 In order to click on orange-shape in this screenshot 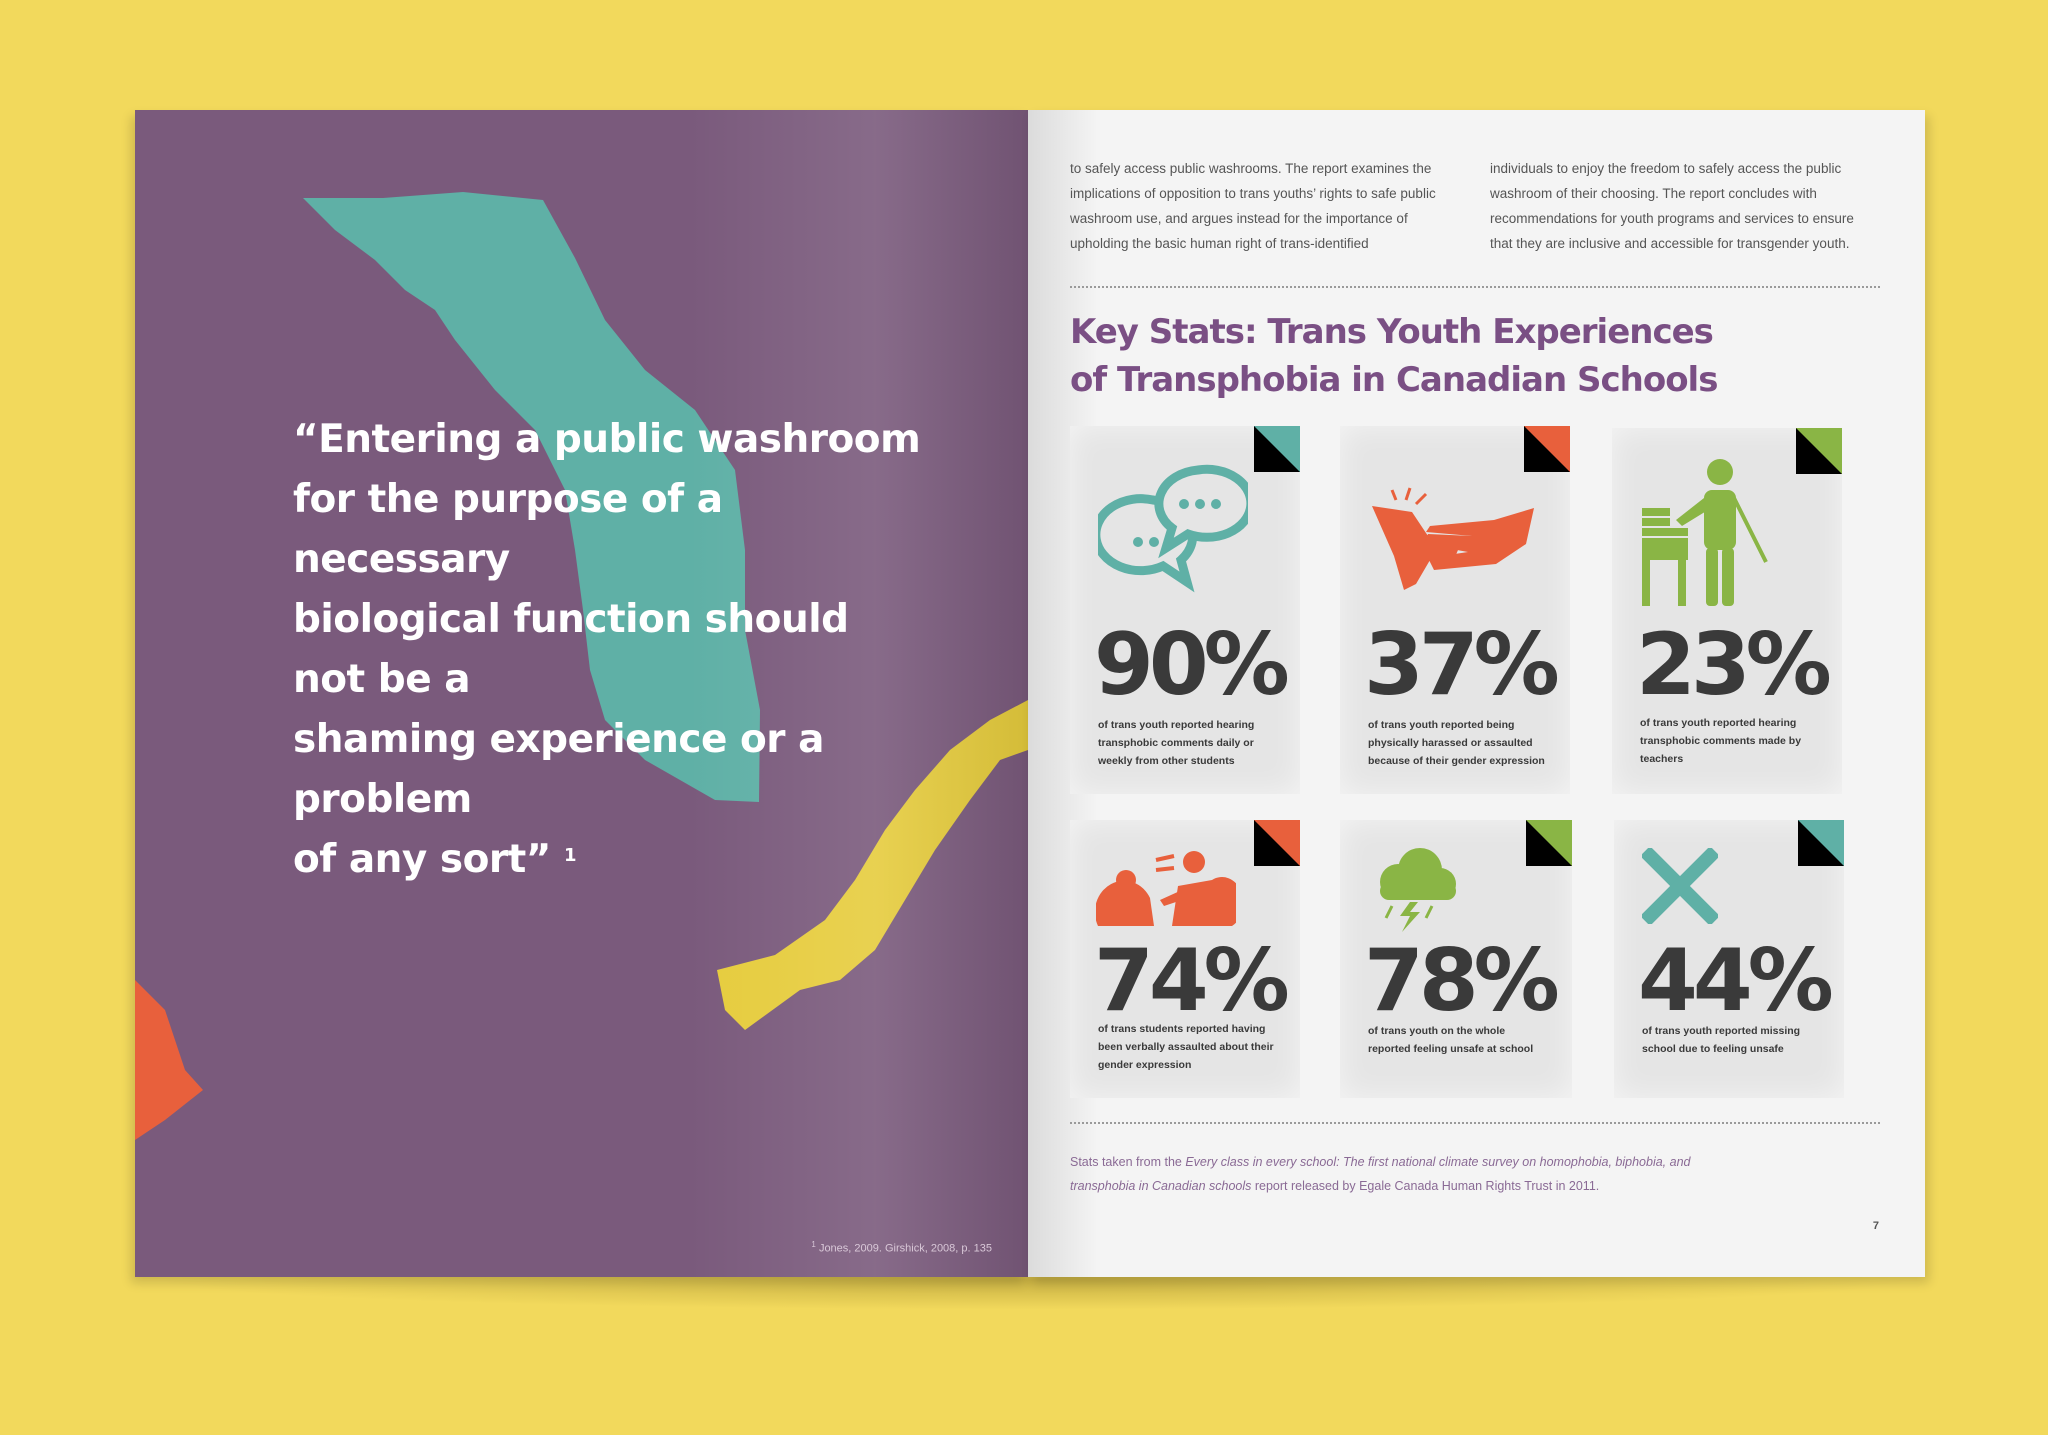, I will do `click(169, 1060)`.